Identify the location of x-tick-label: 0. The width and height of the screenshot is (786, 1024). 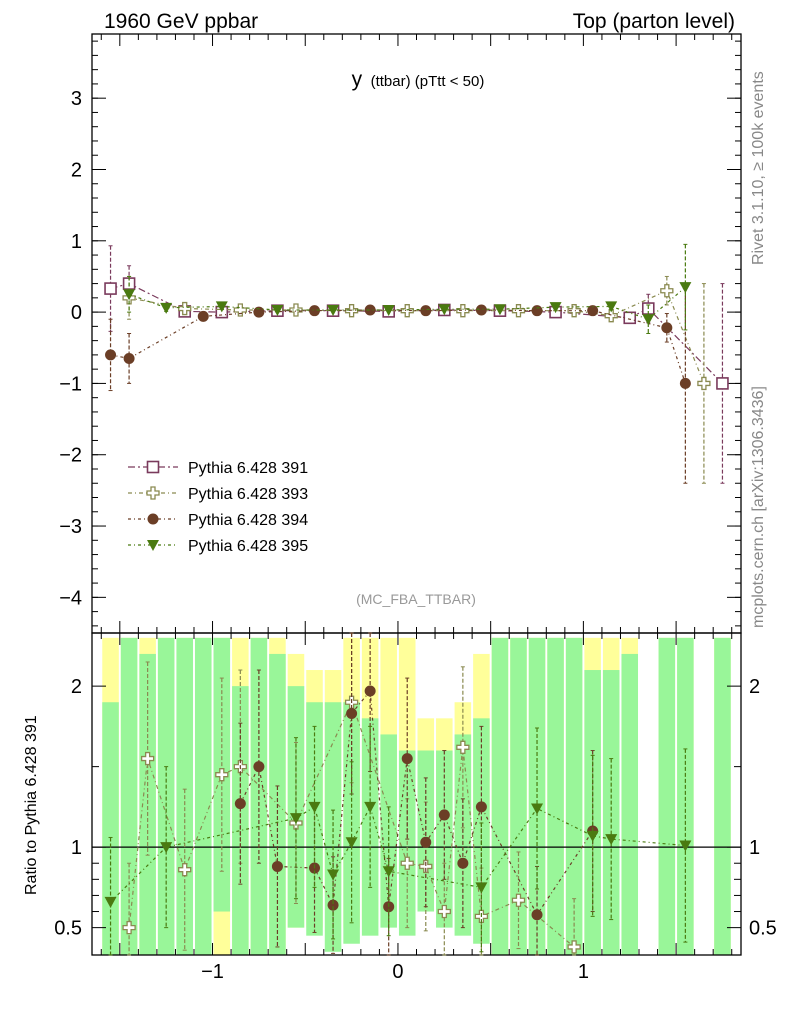
(397, 972).